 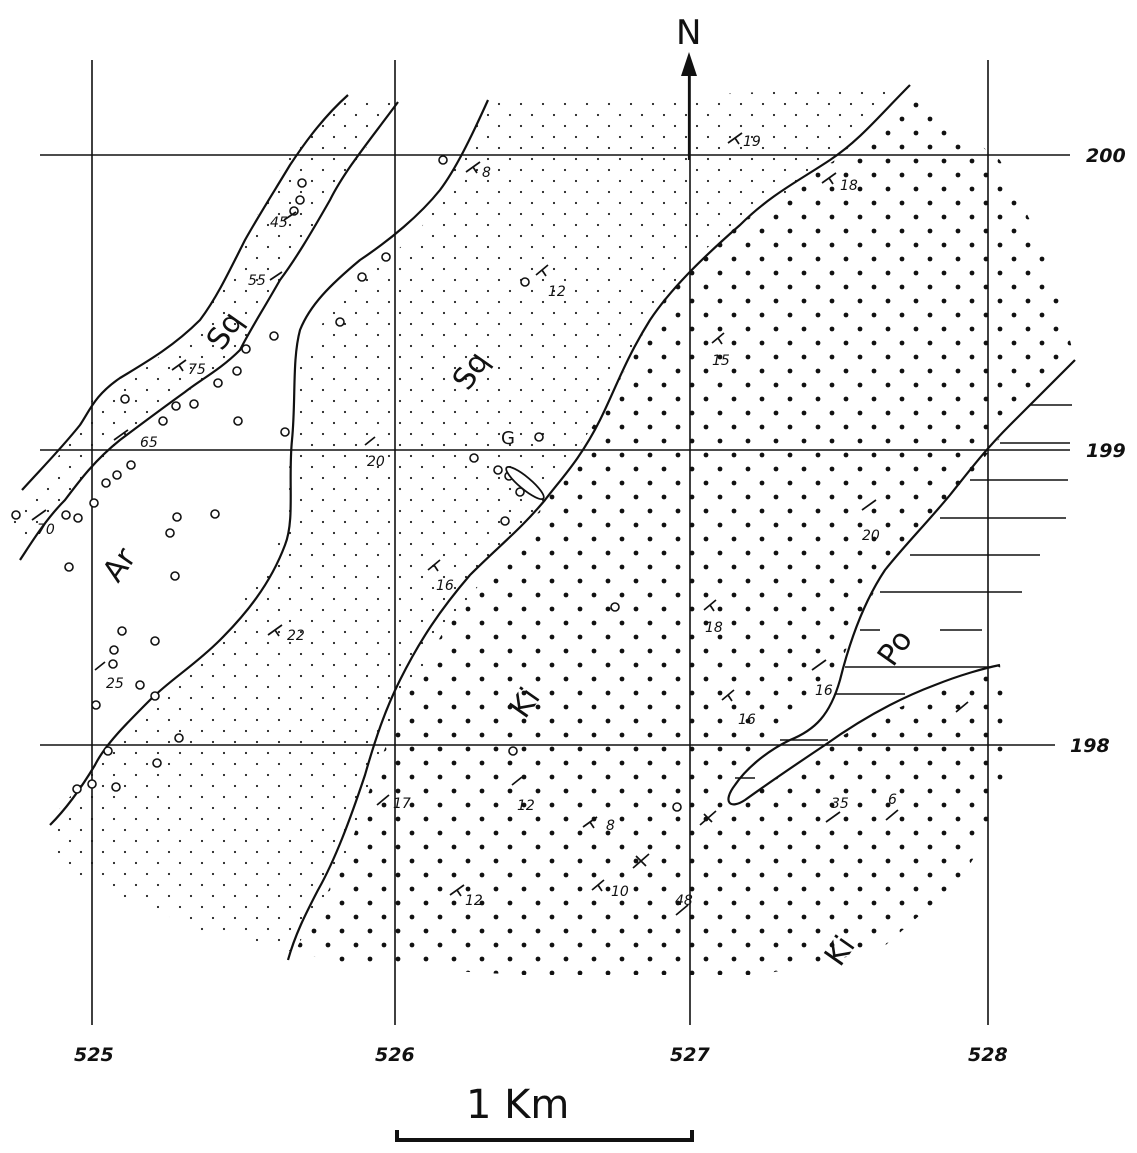 What do you see at coordinates (94, 1055) in the screenshot?
I see `grid-x-label: 525` at bounding box center [94, 1055].